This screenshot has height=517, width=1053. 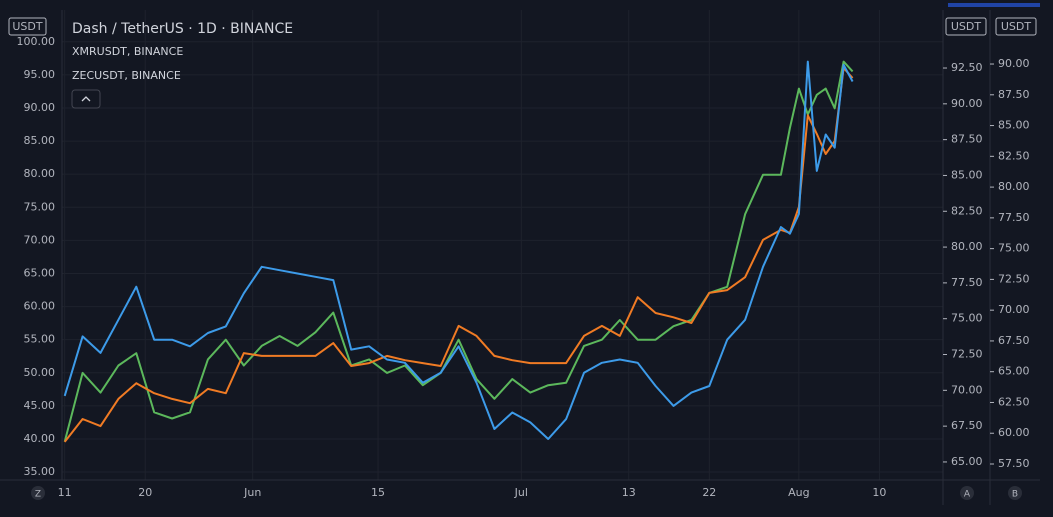 What do you see at coordinates (40, 372) in the screenshot?
I see `y-tick-label: 50.00` at bounding box center [40, 372].